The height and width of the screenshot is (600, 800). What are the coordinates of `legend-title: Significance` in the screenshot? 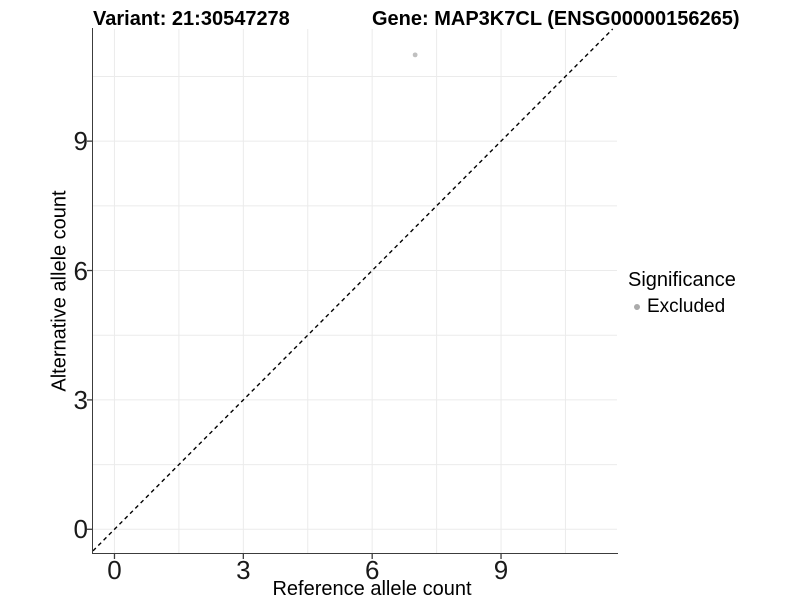 It's located at (682, 280).